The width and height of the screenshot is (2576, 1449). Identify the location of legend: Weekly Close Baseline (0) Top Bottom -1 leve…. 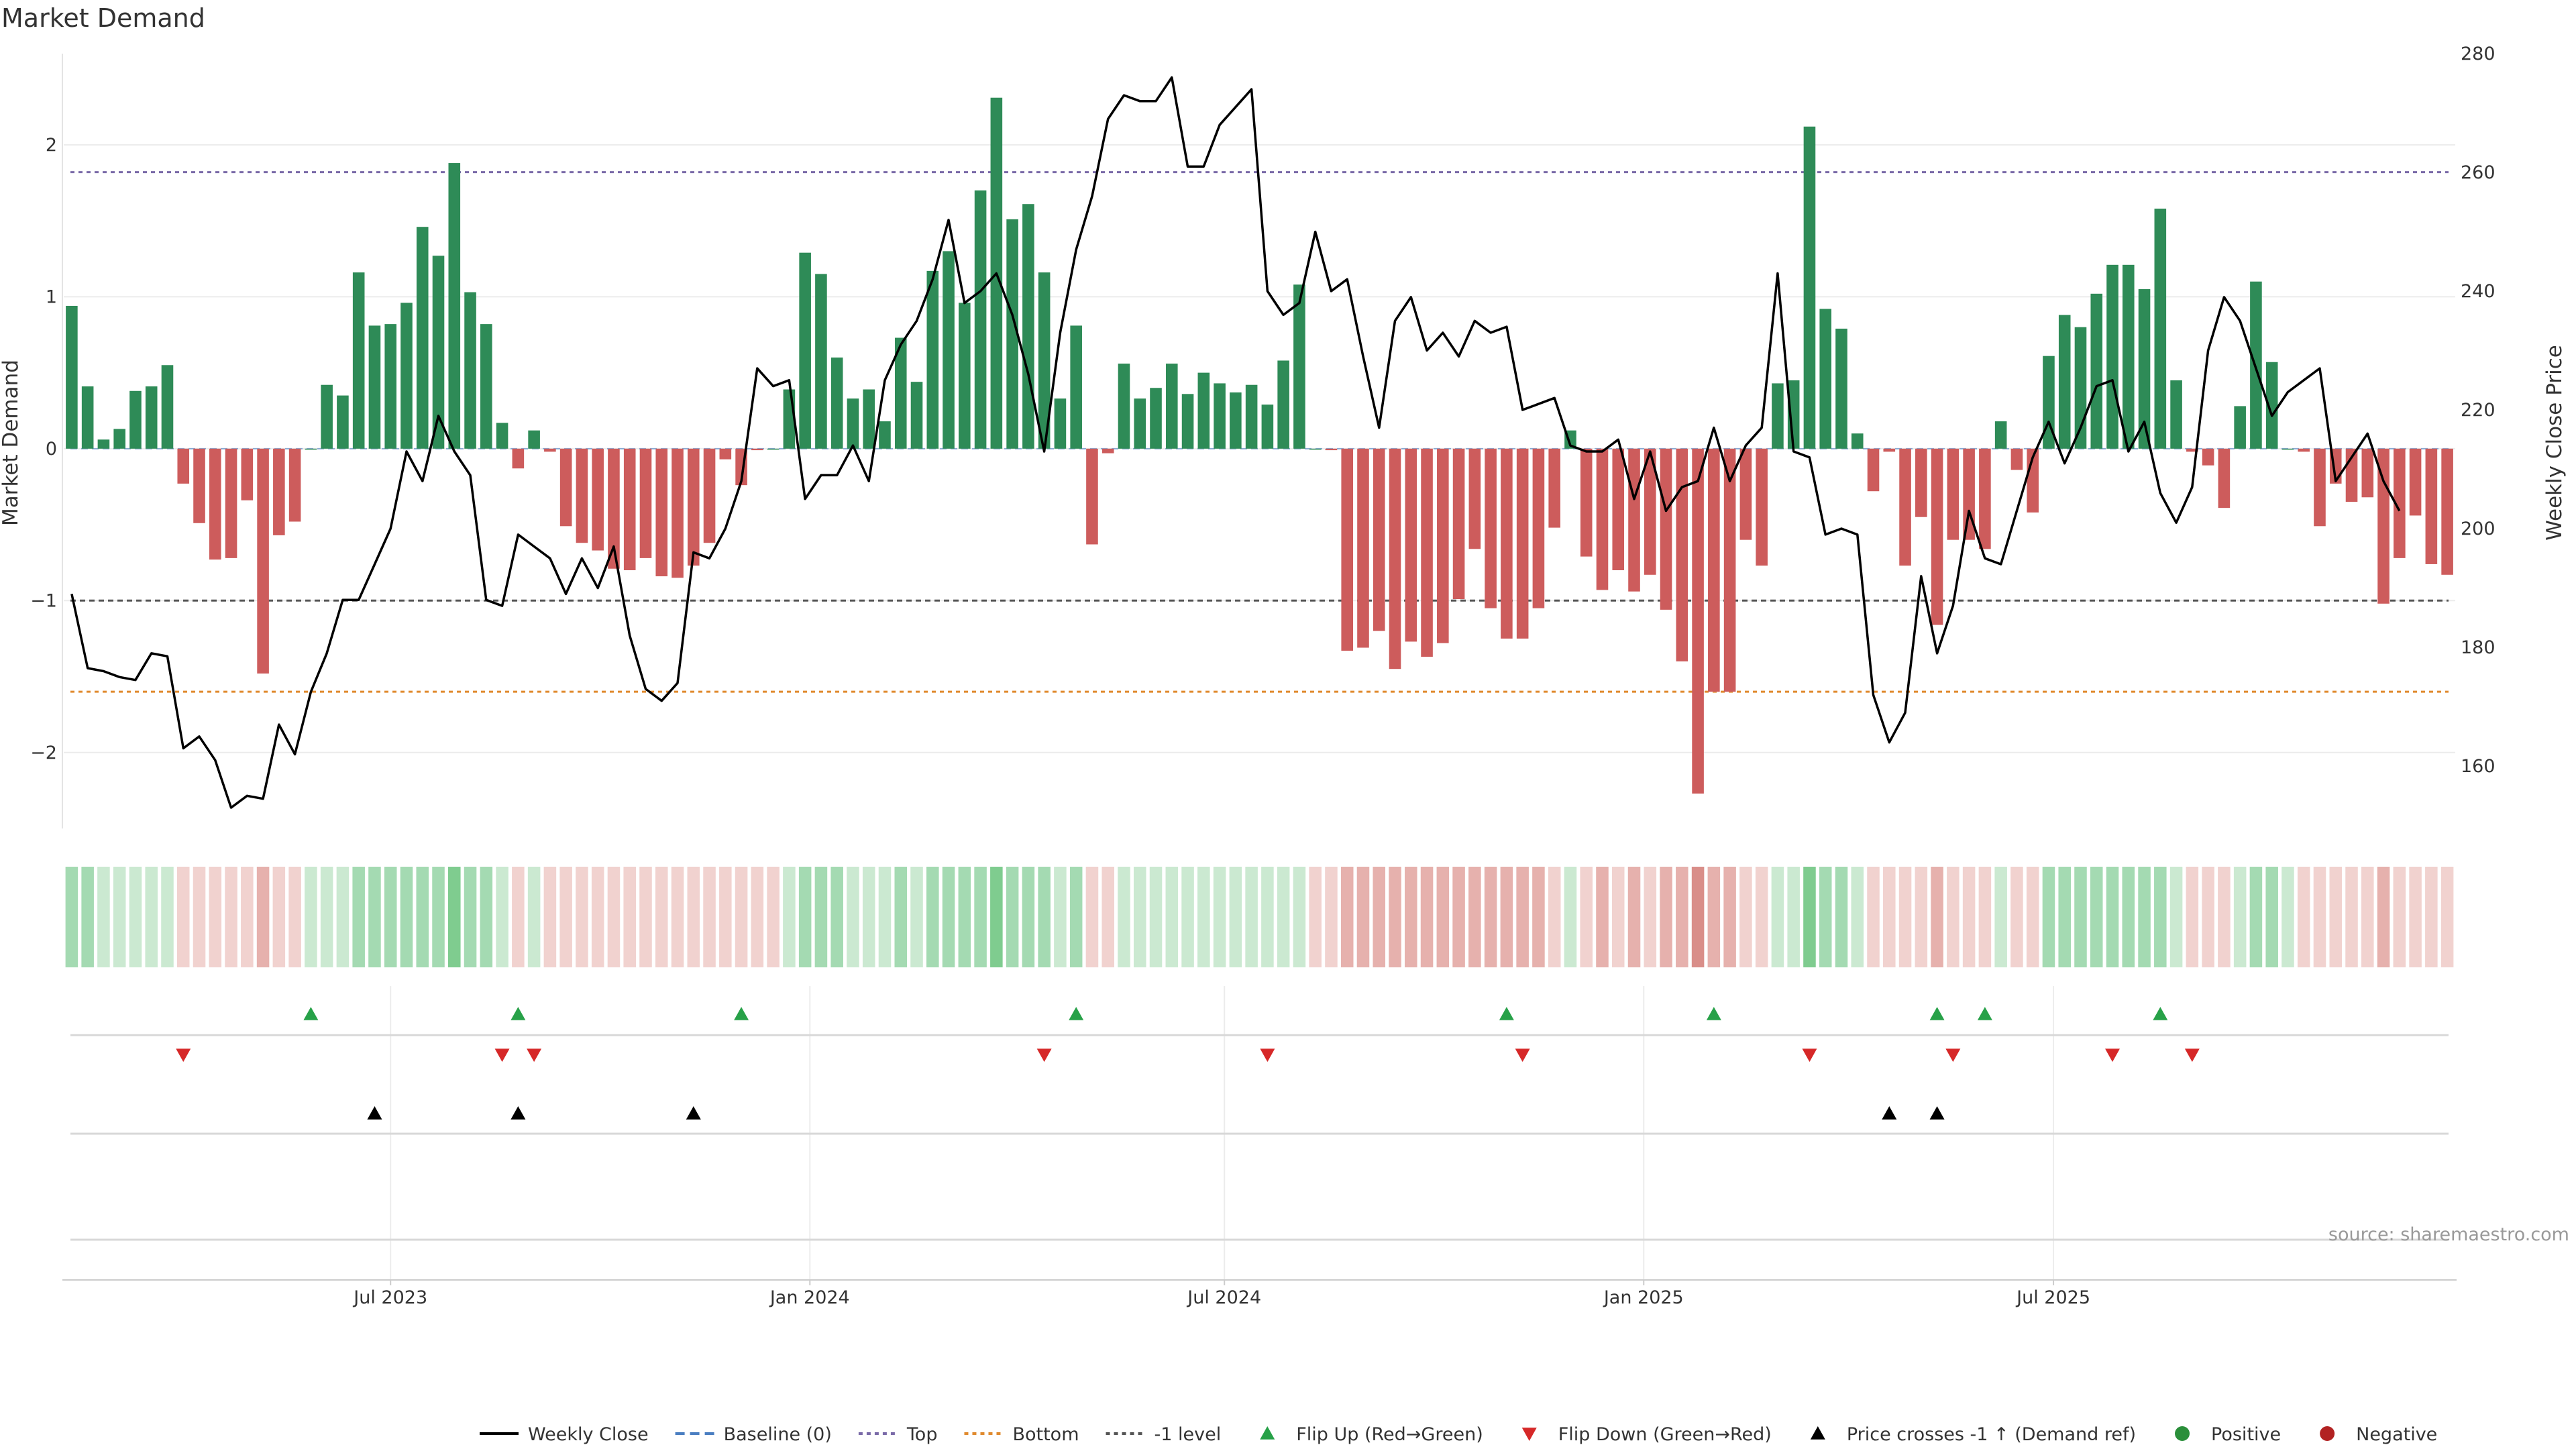
(1458, 1434).